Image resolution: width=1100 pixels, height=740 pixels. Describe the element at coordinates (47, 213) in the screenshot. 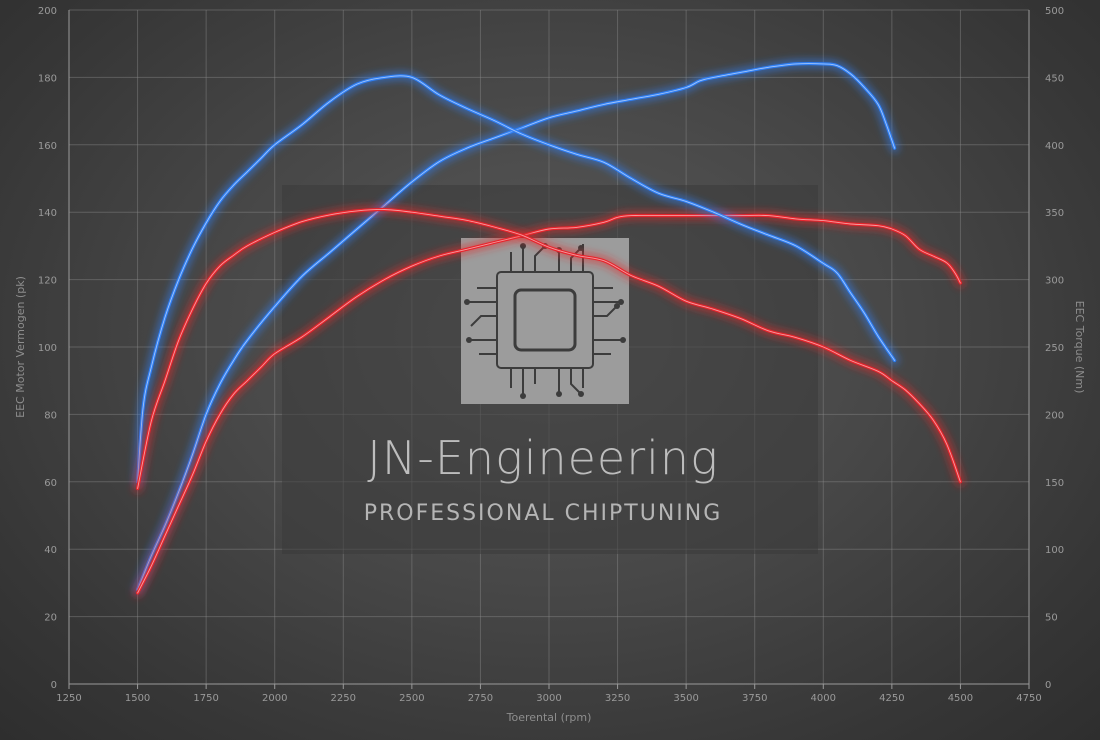

I see `y-tick-label: 140` at that location.